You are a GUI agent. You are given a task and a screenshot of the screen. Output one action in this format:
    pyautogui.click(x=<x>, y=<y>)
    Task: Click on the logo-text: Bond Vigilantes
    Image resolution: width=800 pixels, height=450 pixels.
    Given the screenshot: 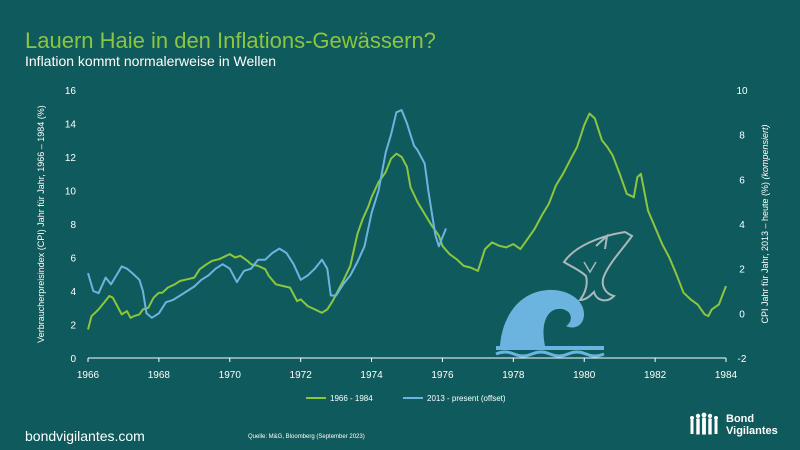 What is the action you would take?
    pyautogui.click(x=752, y=425)
    